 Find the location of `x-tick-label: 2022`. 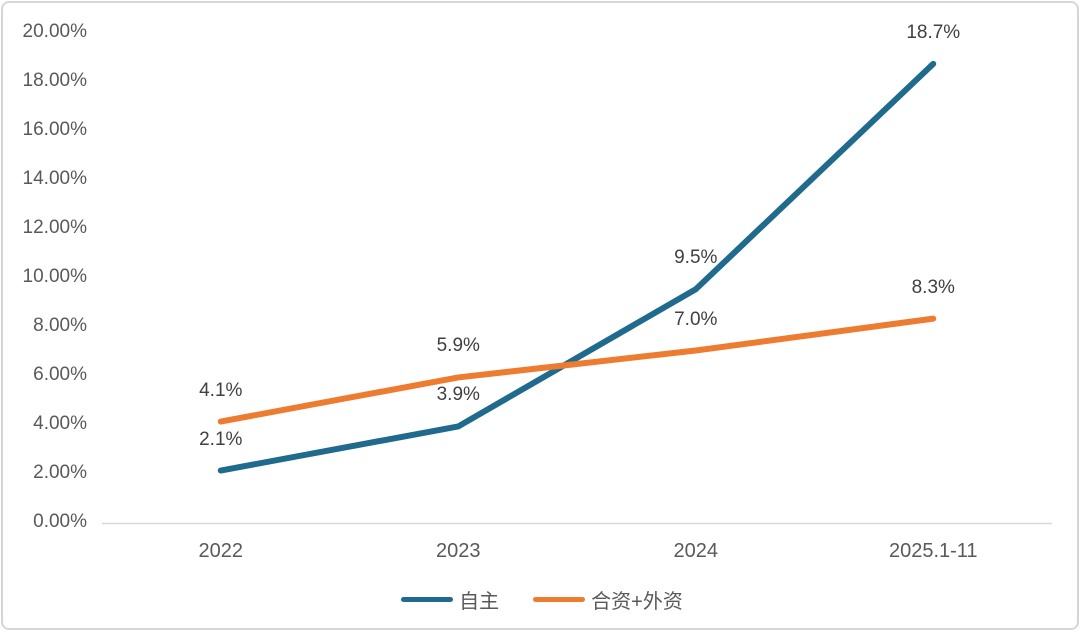

x-tick-label: 2022 is located at coordinates (221, 551).